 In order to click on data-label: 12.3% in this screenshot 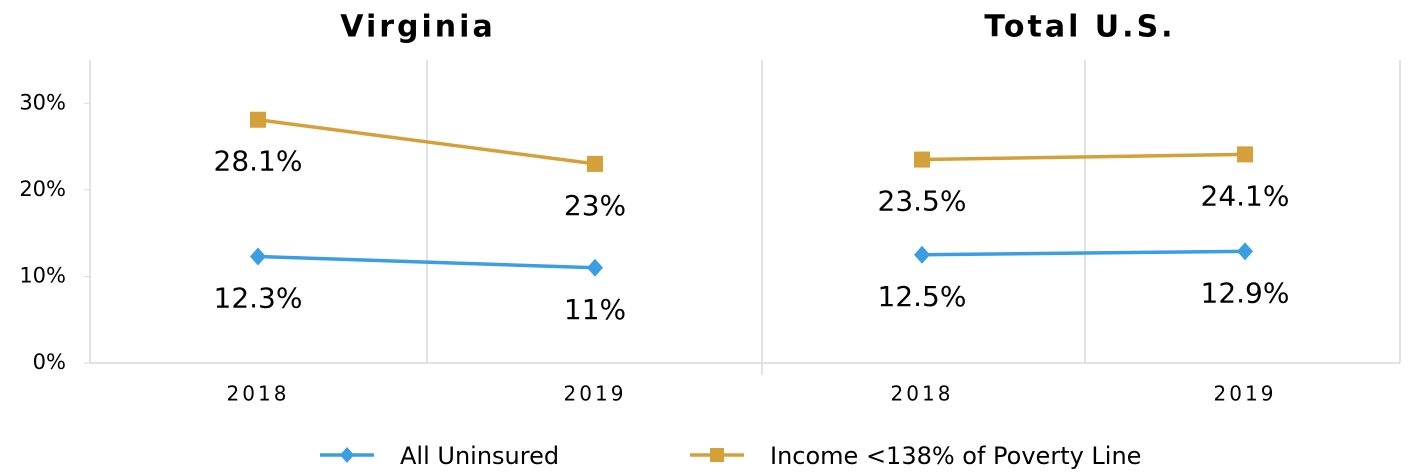, I will do `click(258, 298)`.